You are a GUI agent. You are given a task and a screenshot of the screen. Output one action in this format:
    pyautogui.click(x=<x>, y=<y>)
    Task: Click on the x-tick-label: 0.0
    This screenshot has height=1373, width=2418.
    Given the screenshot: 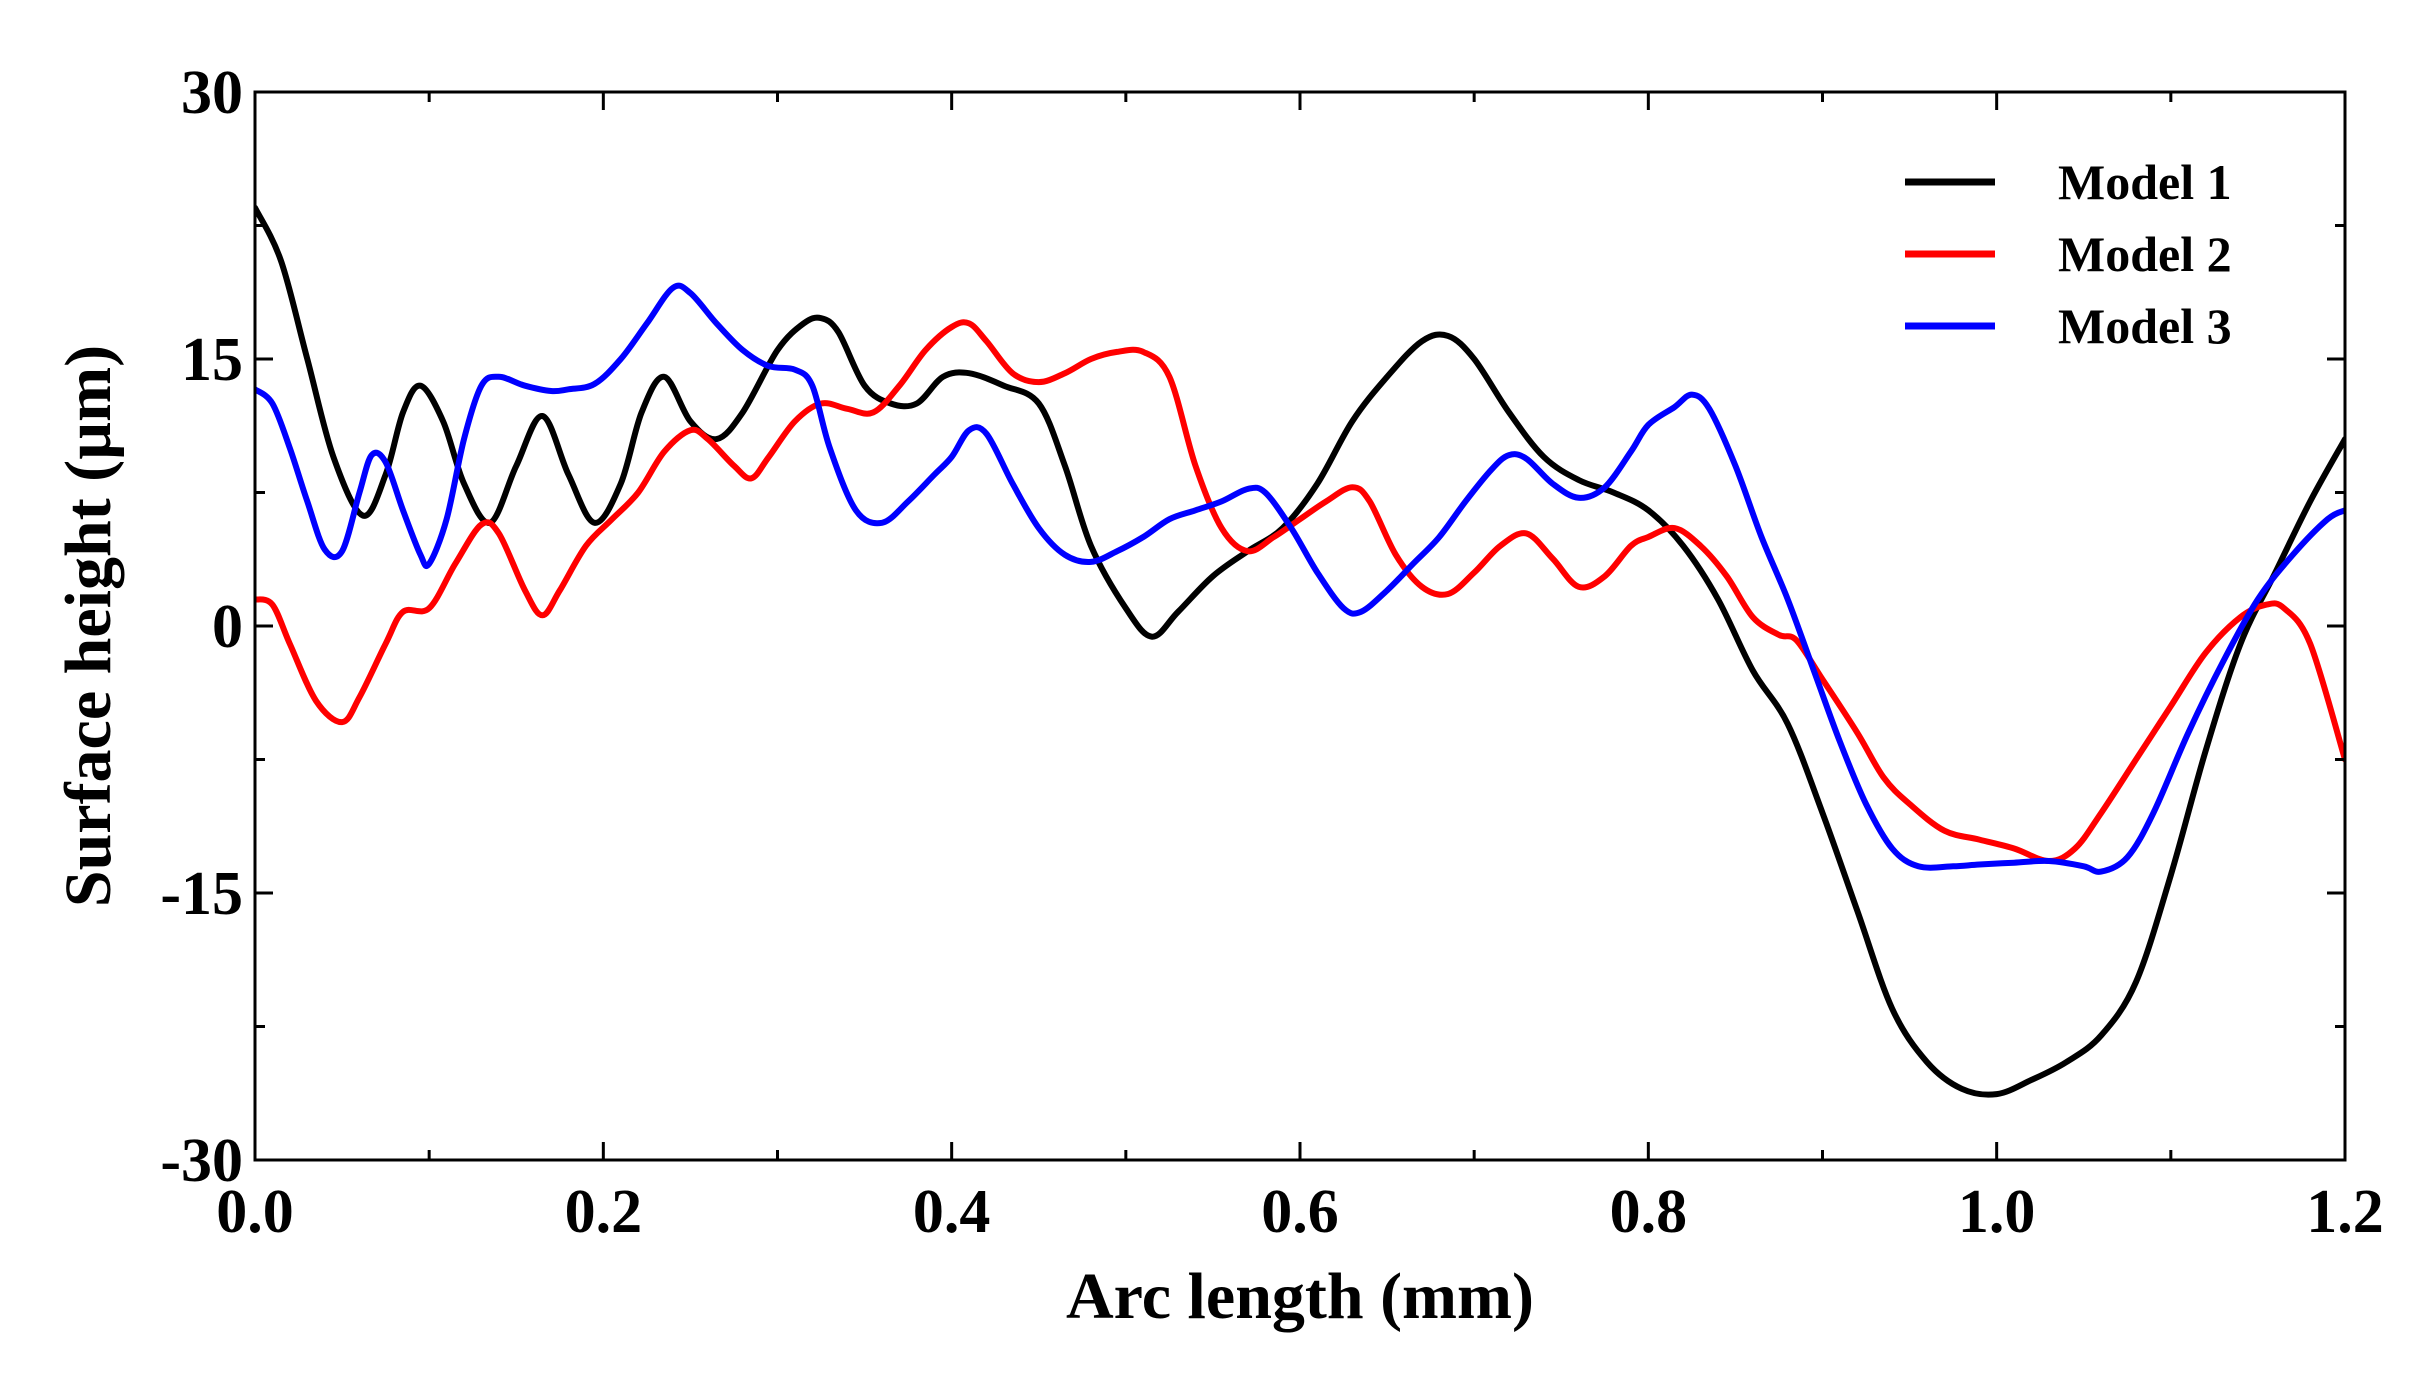 What is the action you would take?
    pyautogui.click(x=255, y=1212)
    